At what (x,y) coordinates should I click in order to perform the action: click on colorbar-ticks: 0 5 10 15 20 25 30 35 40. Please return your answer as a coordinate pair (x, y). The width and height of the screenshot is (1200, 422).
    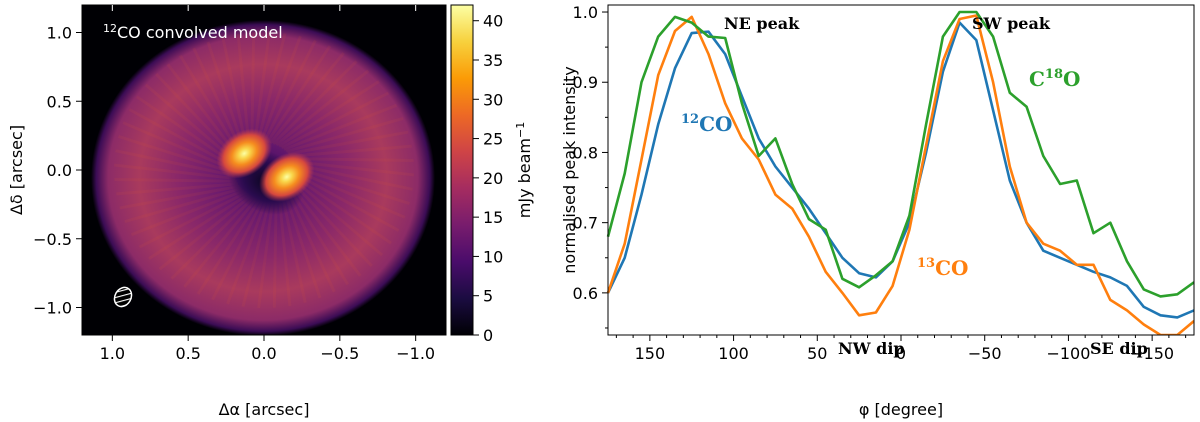
    Looking at the image, I should click on (488, 178).